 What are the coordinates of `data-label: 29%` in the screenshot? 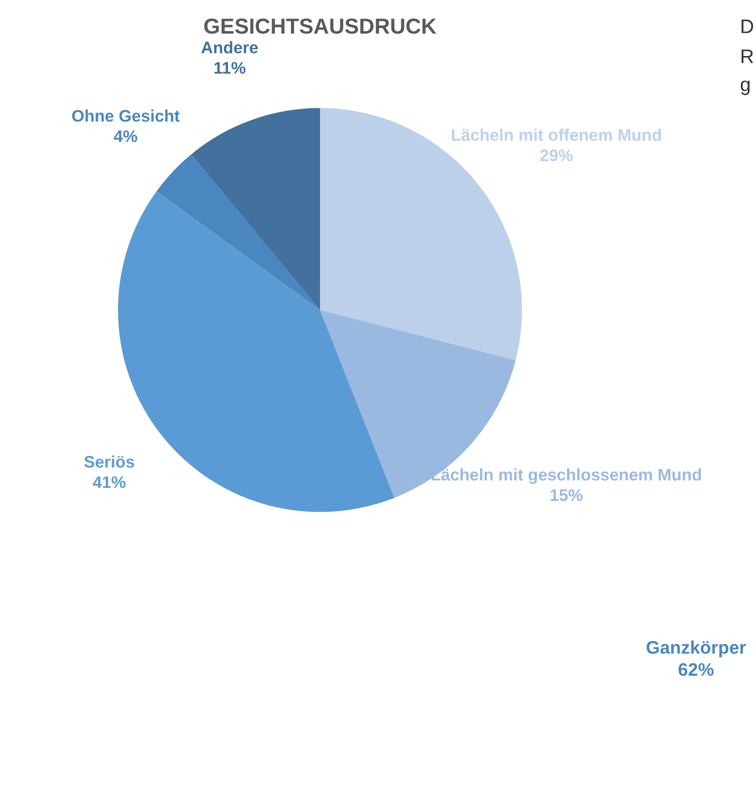 It's located at (556, 155).